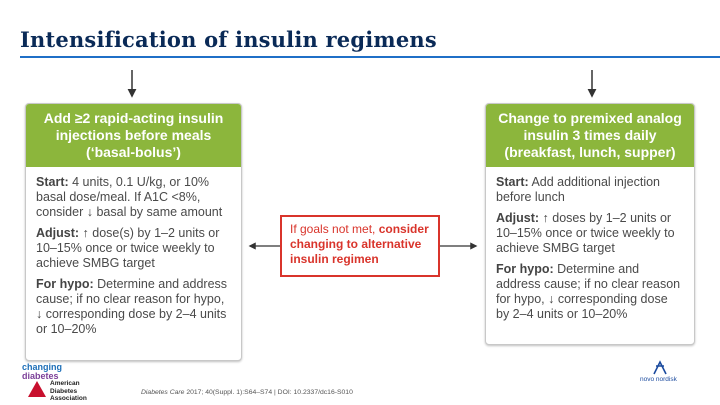 The image size is (720, 405). What do you see at coordinates (73, 392) in the screenshot?
I see `ada-logo: American Diabetes Association` at bounding box center [73, 392].